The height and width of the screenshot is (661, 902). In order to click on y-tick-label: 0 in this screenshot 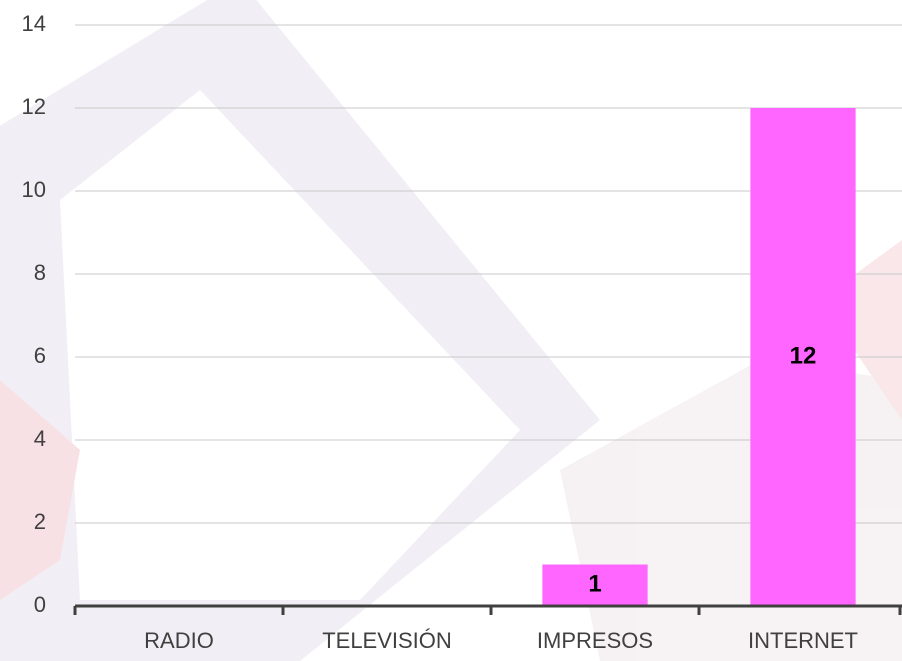, I will do `click(40, 604)`.